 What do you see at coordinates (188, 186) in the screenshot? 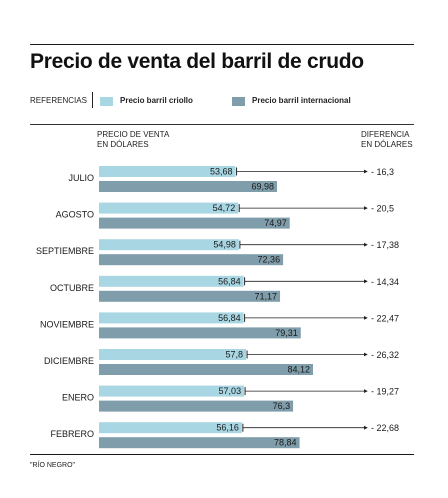
I see `bar-internacional-julio` at bounding box center [188, 186].